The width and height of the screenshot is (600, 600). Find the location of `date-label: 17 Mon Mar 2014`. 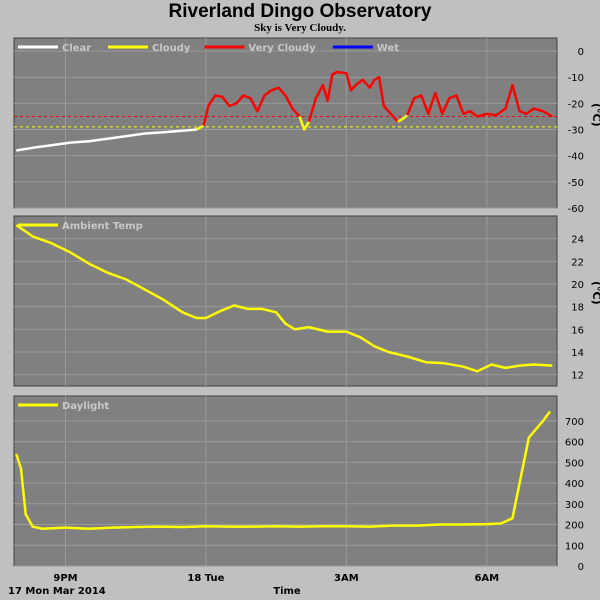

date-label: 17 Mon Mar 2014 is located at coordinates (57, 591).